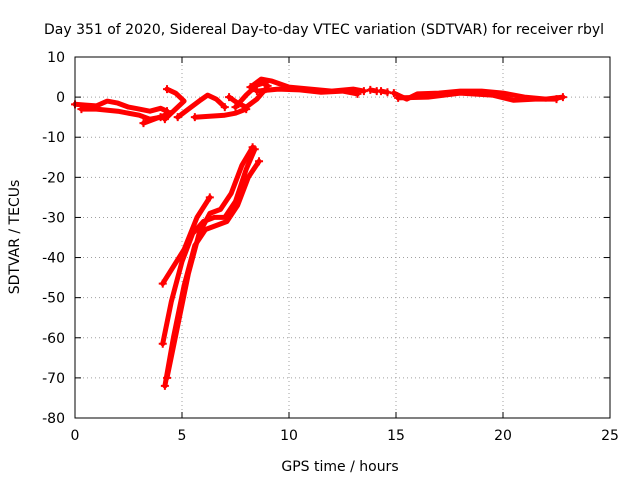  Describe the element at coordinates (503, 436) in the screenshot. I see `x-tick-label: 20` at that location.